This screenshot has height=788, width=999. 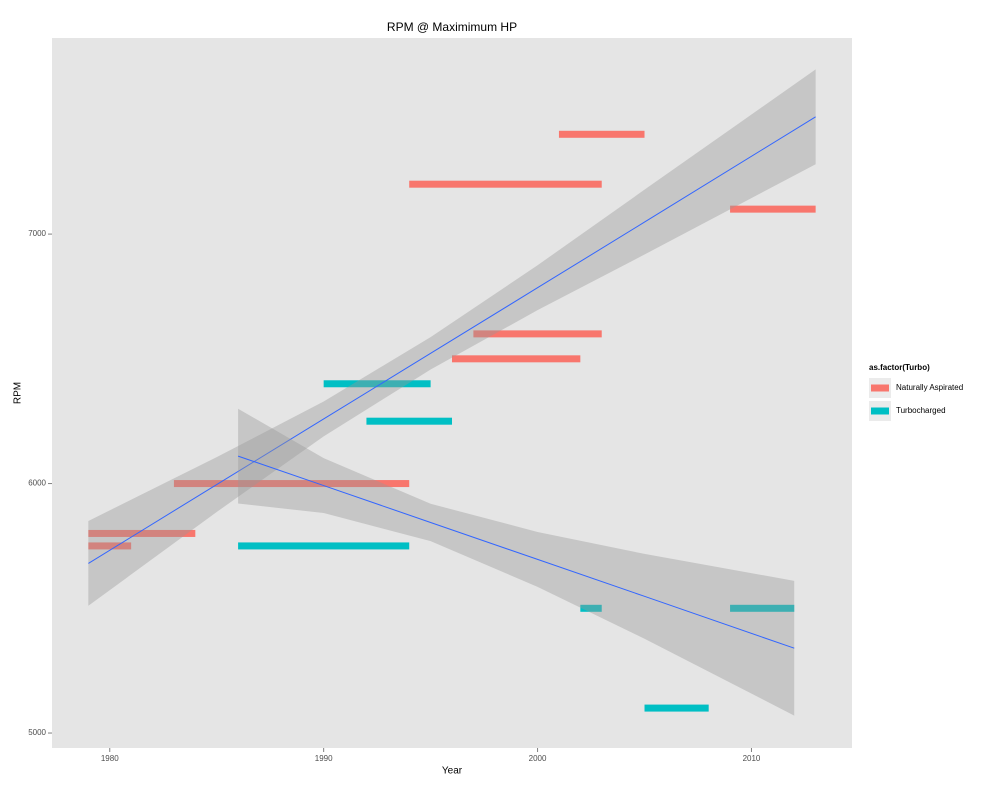 I want to click on x-tick-label: 2010, so click(x=752, y=758).